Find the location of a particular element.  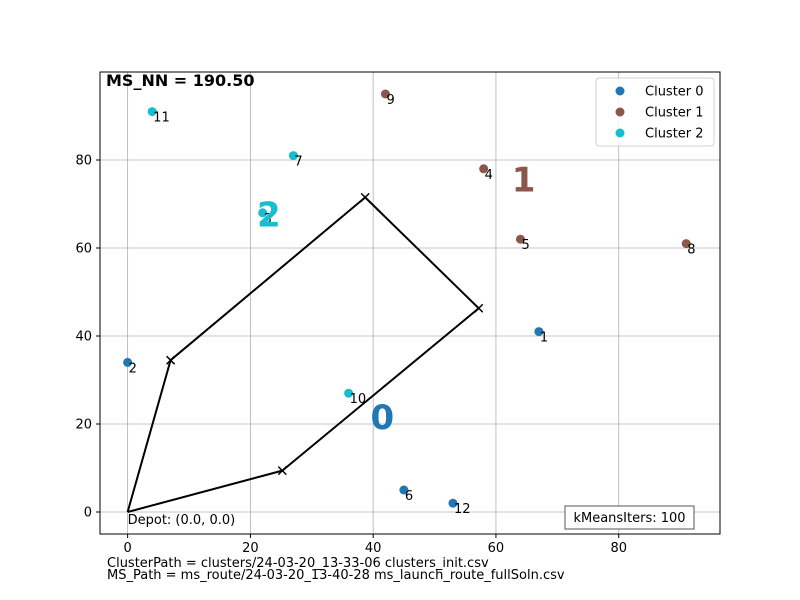

point-label: 7 is located at coordinates (298, 162).